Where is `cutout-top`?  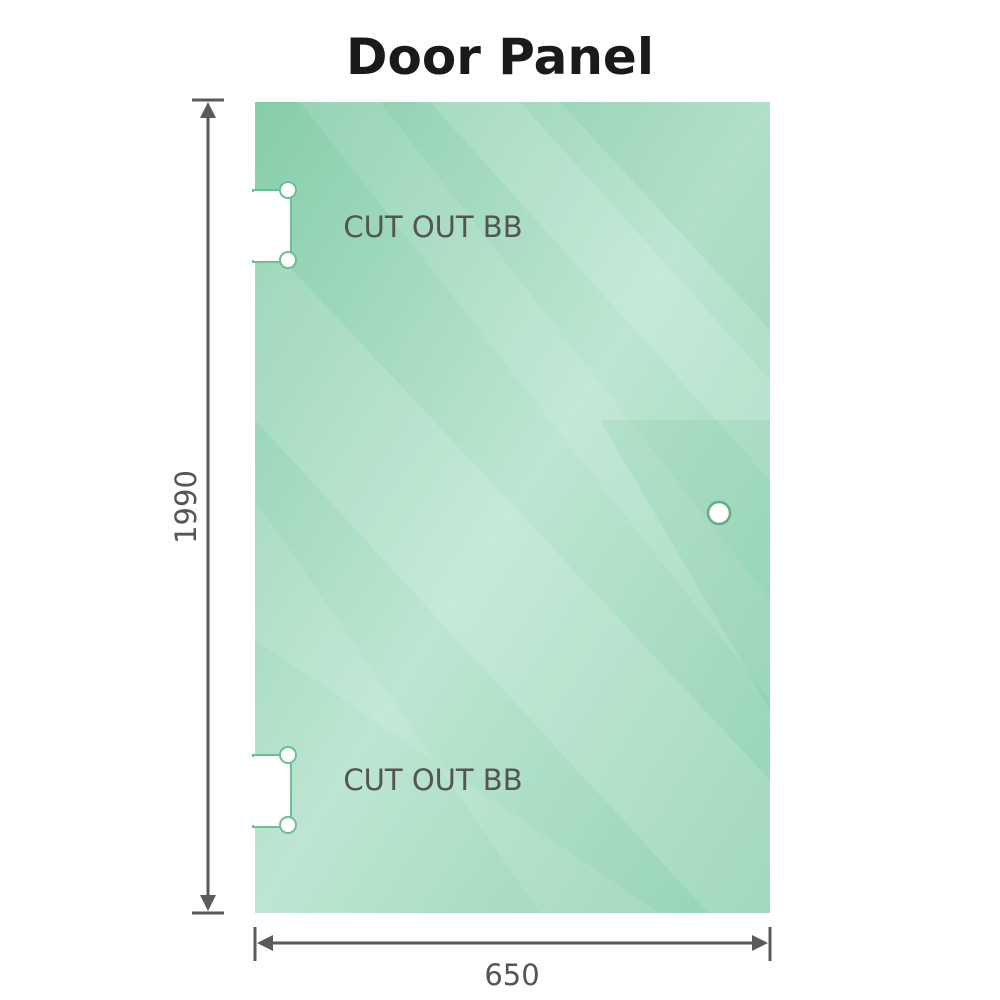
cutout-top is located at coordinates (273, 225).